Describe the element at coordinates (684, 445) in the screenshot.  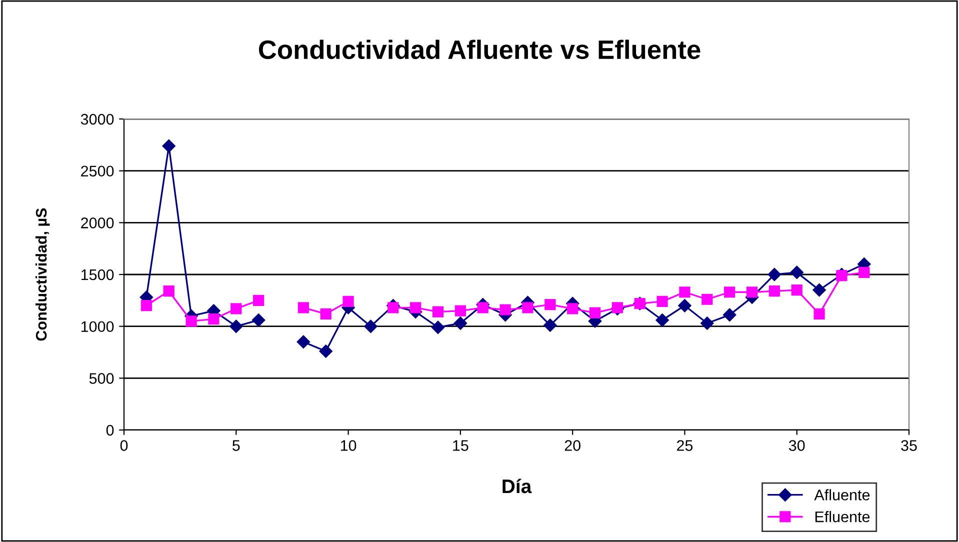
I see `x-tick-label: 25` at that location.